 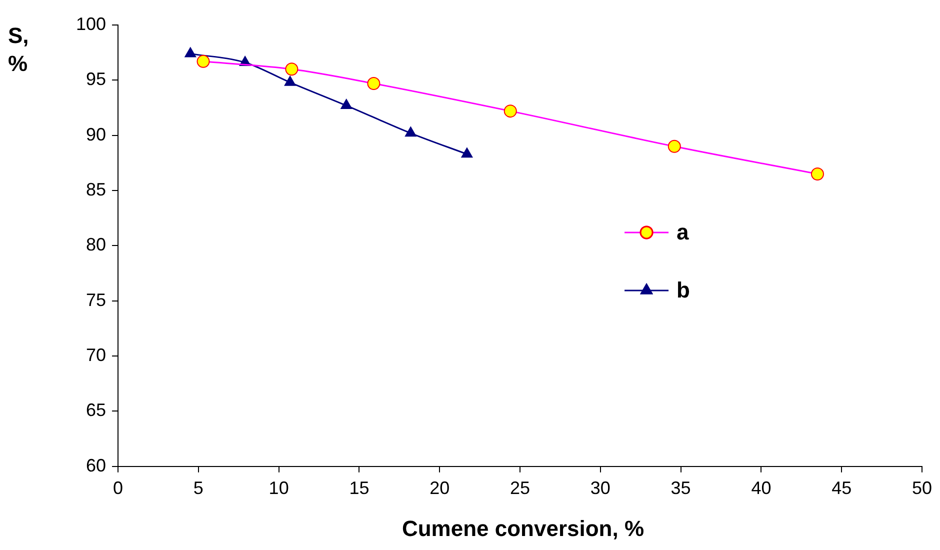 I want to click on x-tick-label: 25, so click(x=520, y=488).